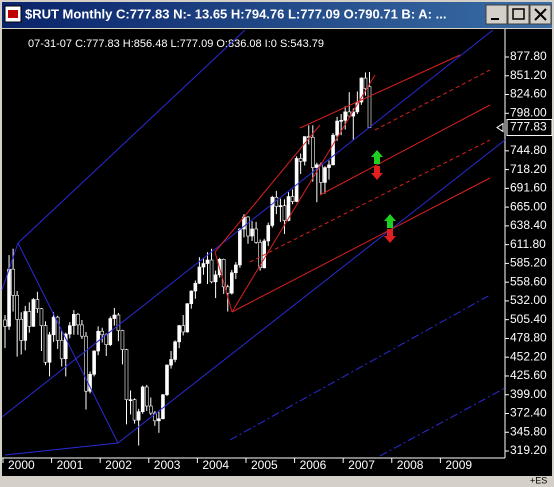 The width and height of the screenshot is (554, 487). I want to click on y-tick-label: 478.80, so click(528, 338).